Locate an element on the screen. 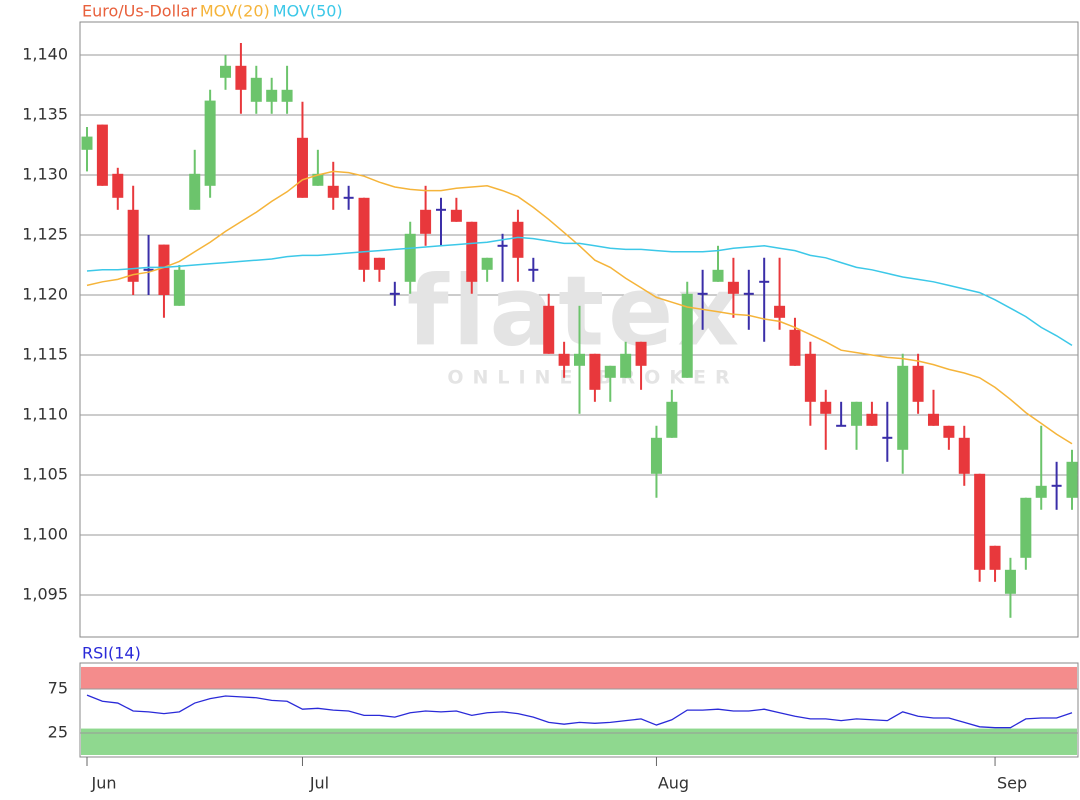 The height and width of the screenshot is (800, 1080). y-tick-label: 1,125 is located at coordinates (45, 234).